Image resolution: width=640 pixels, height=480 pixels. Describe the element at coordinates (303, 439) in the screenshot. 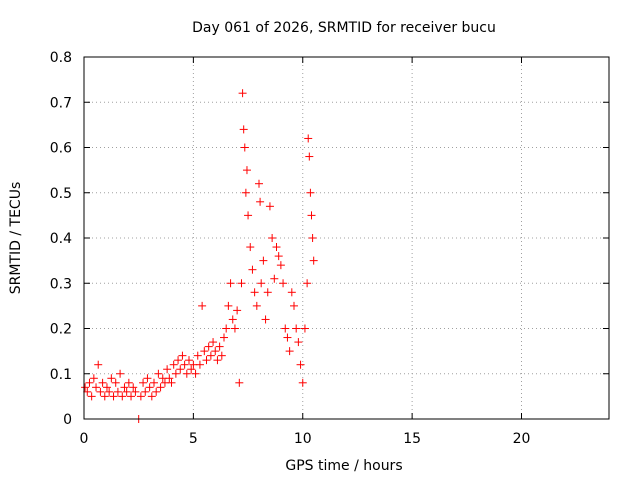

I see `x-tick-label: 10` at that location.